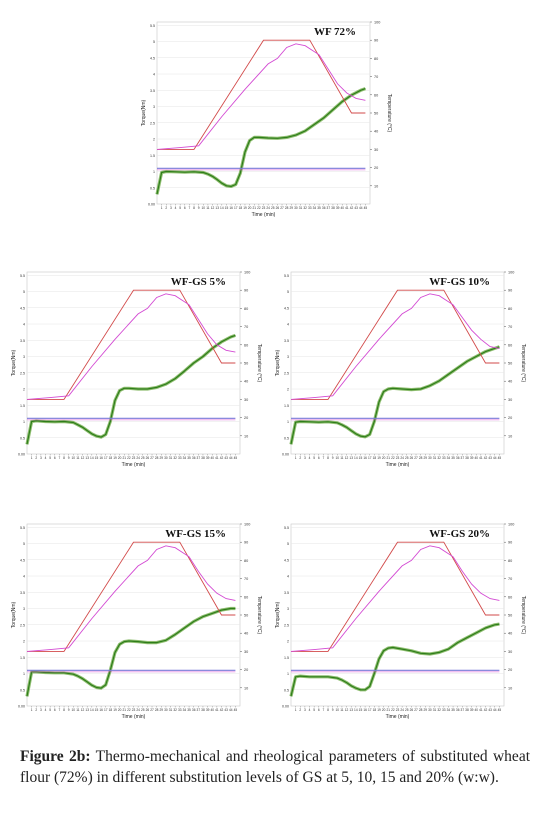 The height and width of the screenshot is (822, 537). Describe the element at coordinates (134, 710) in the screenshot. I see `x-tick-label: 23` at that location.